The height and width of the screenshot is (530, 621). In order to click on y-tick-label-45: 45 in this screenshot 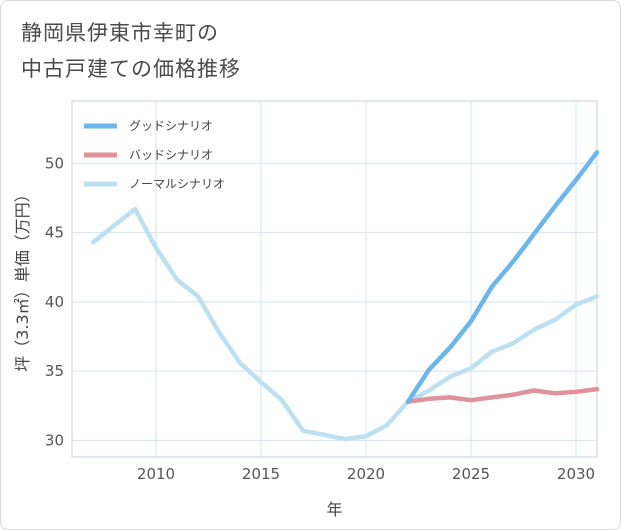, I will do `click(54, 233)`.